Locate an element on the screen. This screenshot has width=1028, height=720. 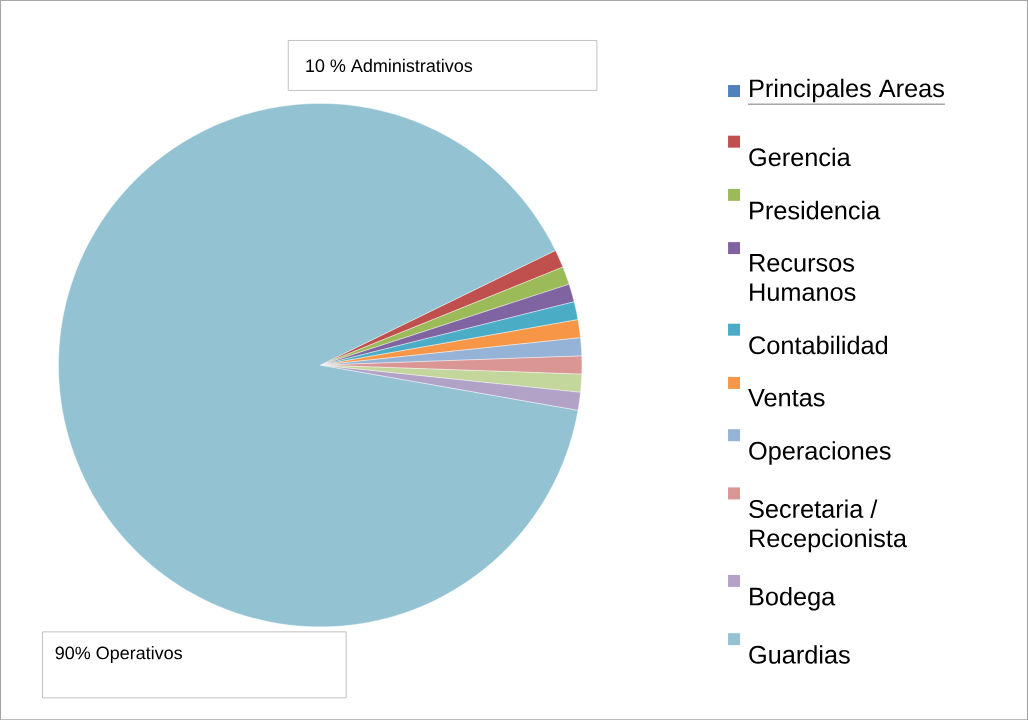
legend-label: Contabilidad is located at coordinates (818, 345).